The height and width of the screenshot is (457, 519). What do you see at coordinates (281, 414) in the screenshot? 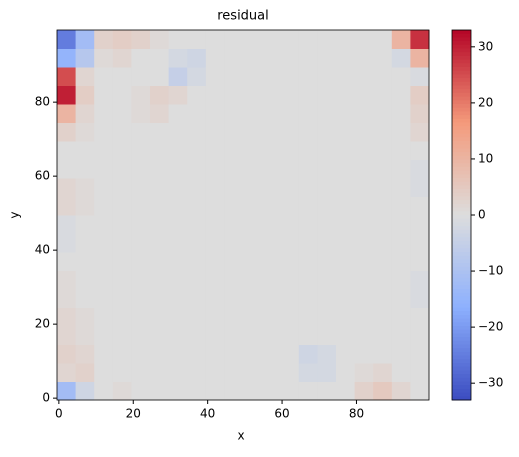
I see `x-tick-label: 60` at bounding box center [281, 414].